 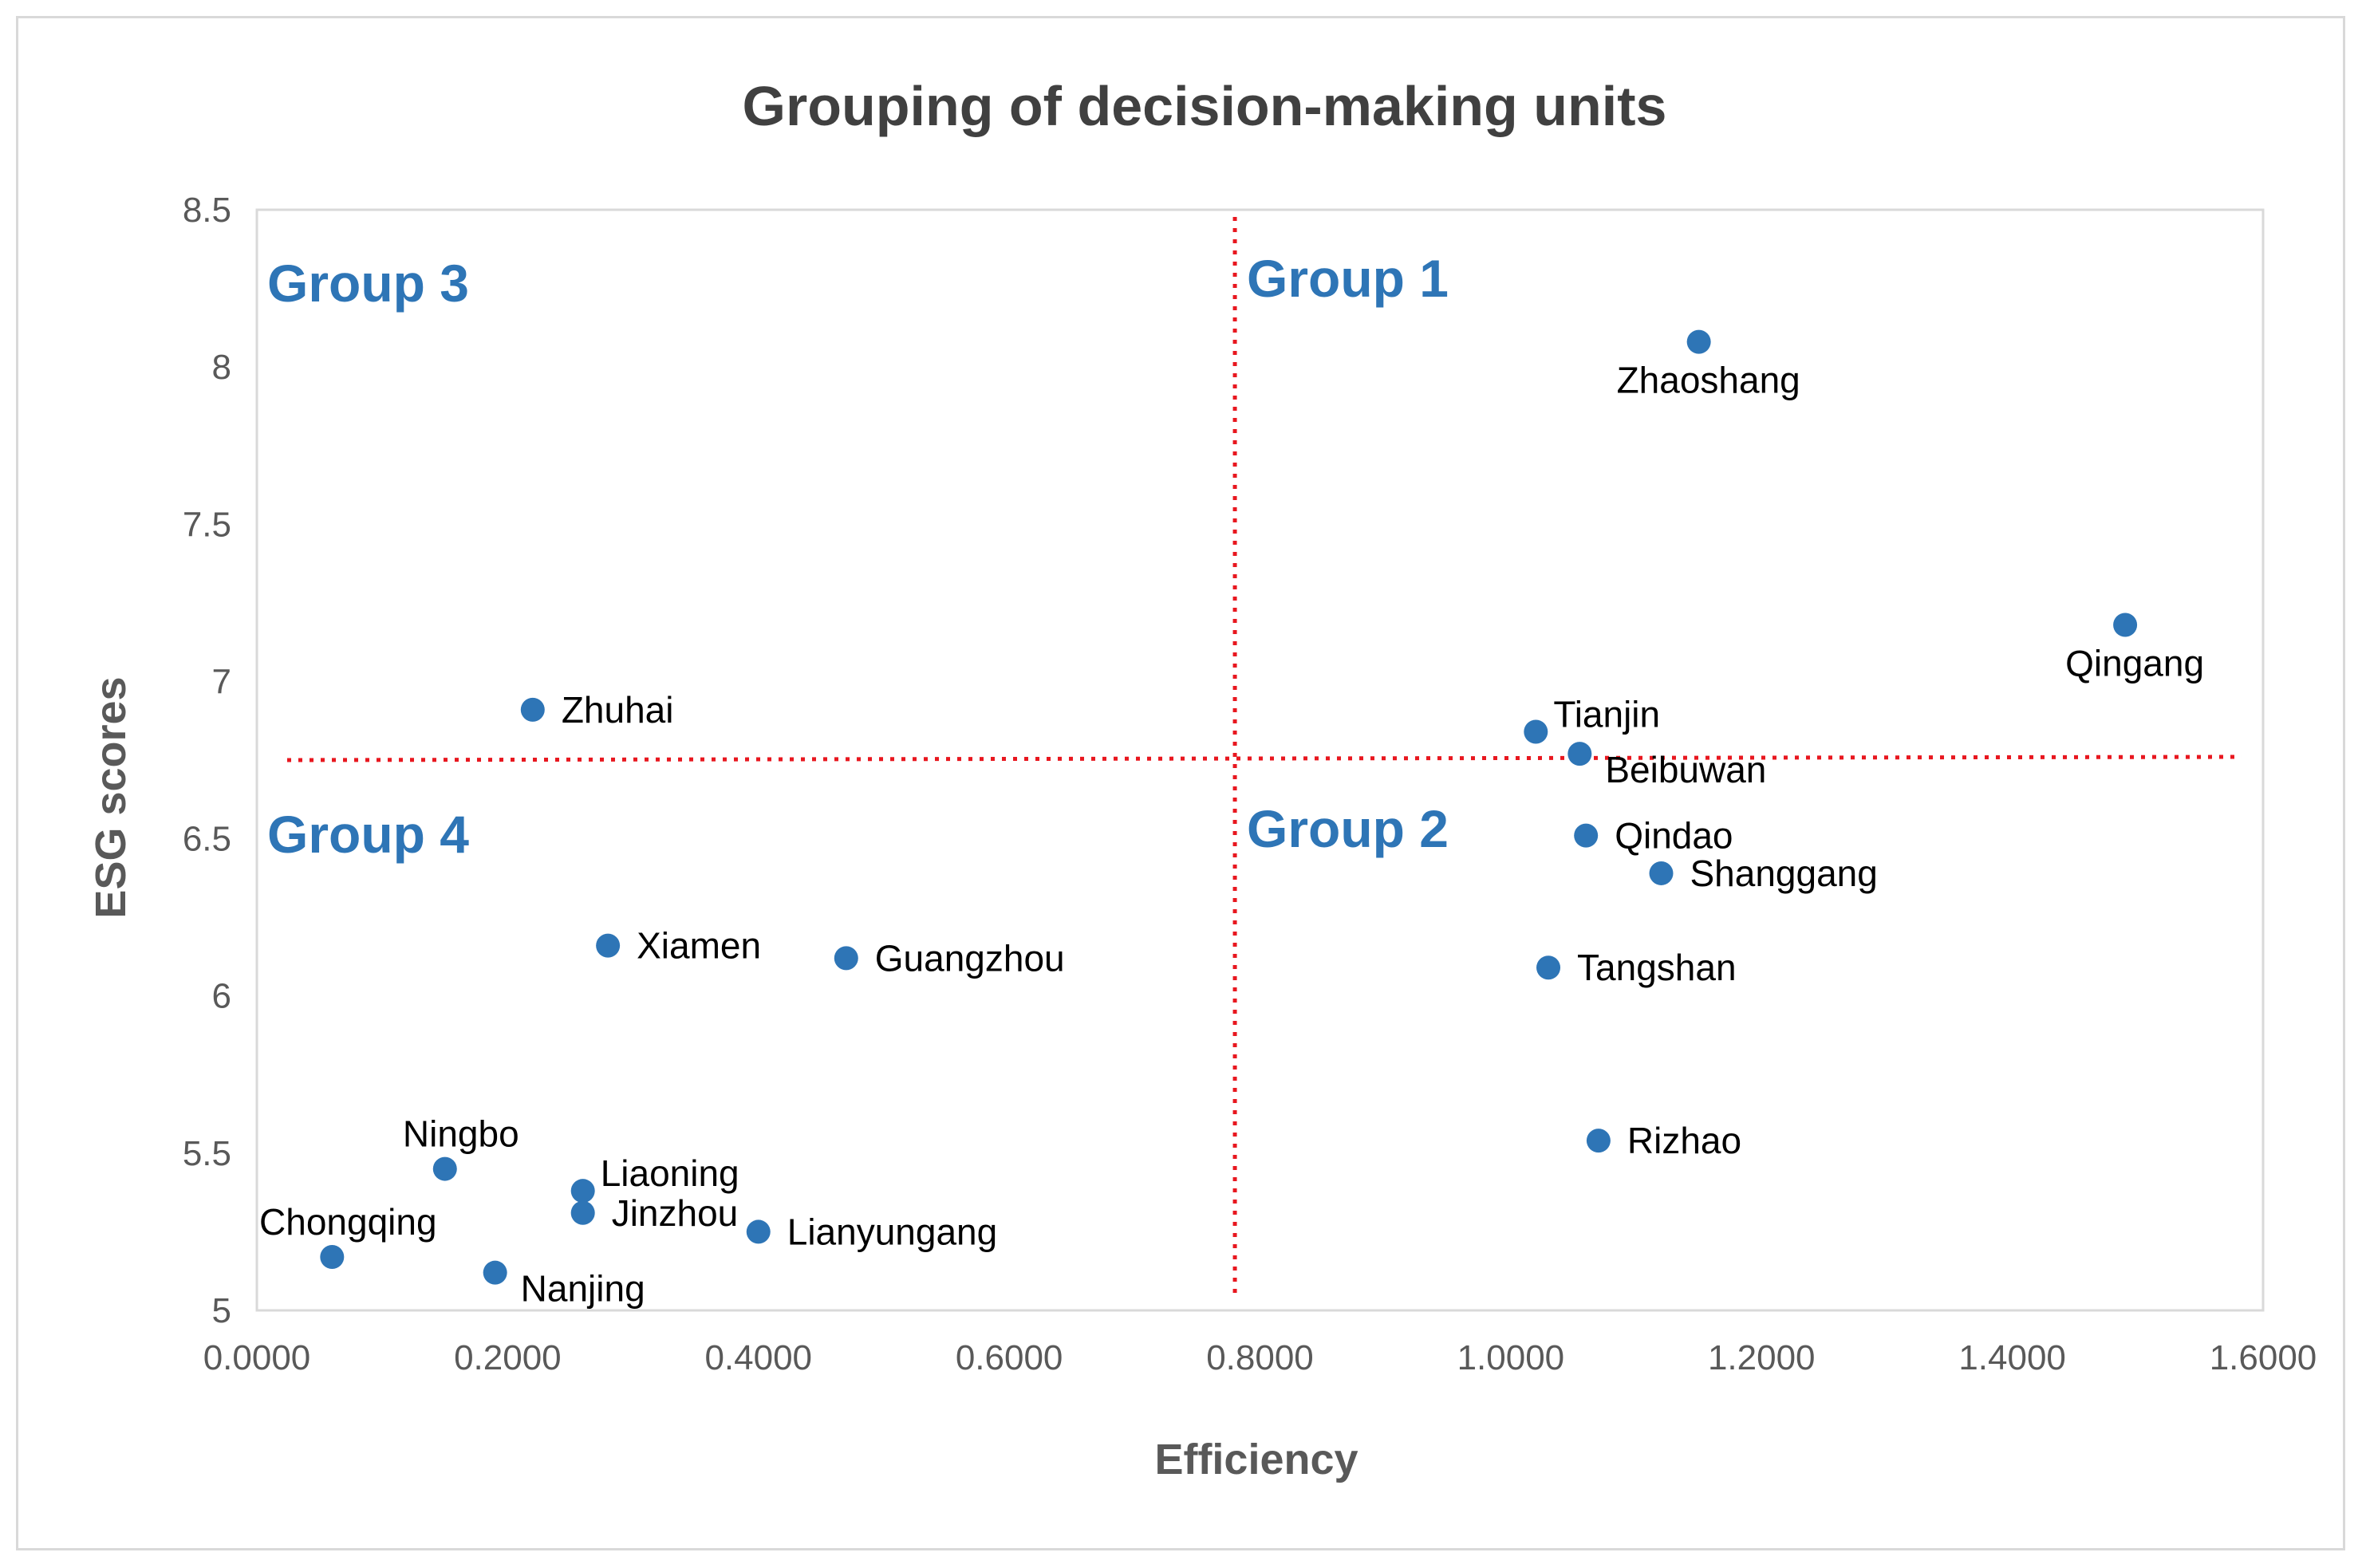 I want to click on x-tick-label: 1.6000, so click(x=2263, y=1357).